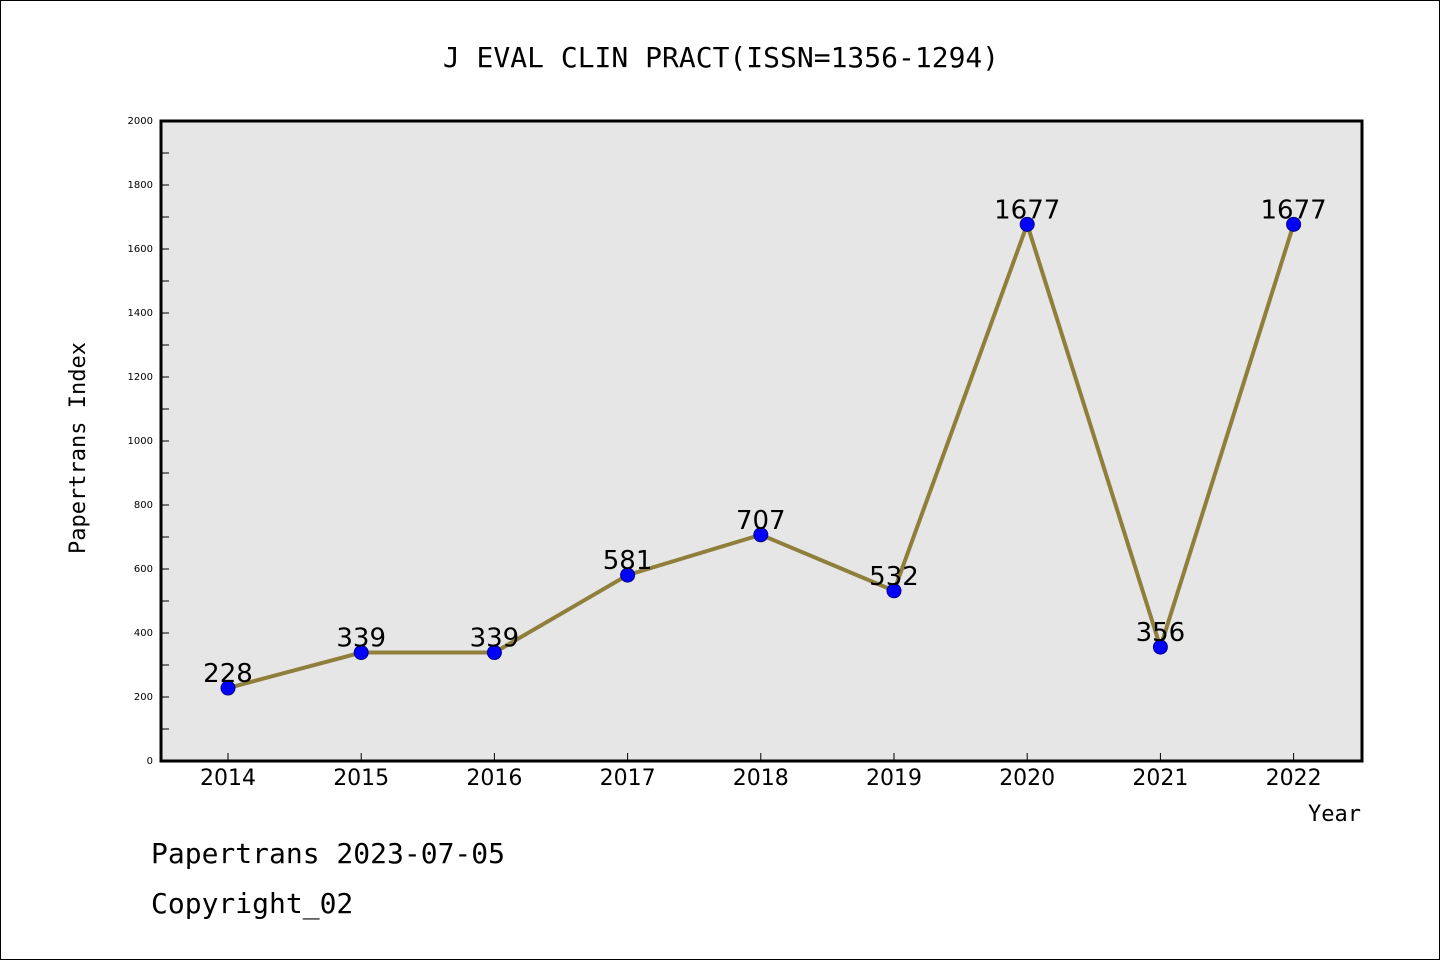  I want to click on y-tick-label: 800, so click(143, 505).